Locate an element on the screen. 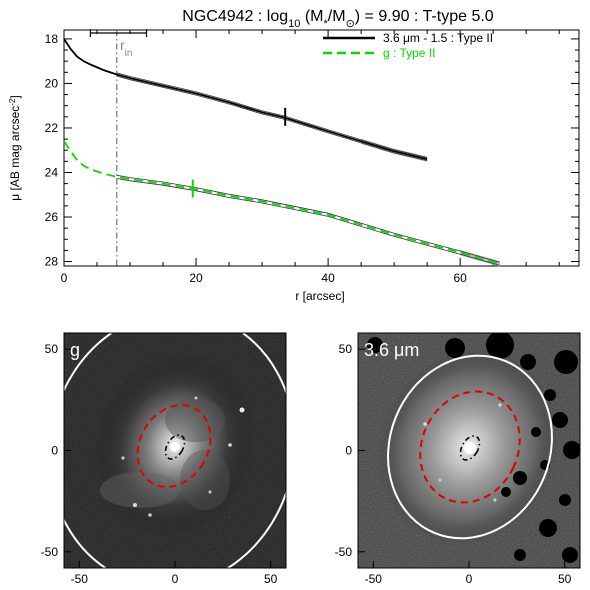  series-0-line is located at coordinates (245, 99).